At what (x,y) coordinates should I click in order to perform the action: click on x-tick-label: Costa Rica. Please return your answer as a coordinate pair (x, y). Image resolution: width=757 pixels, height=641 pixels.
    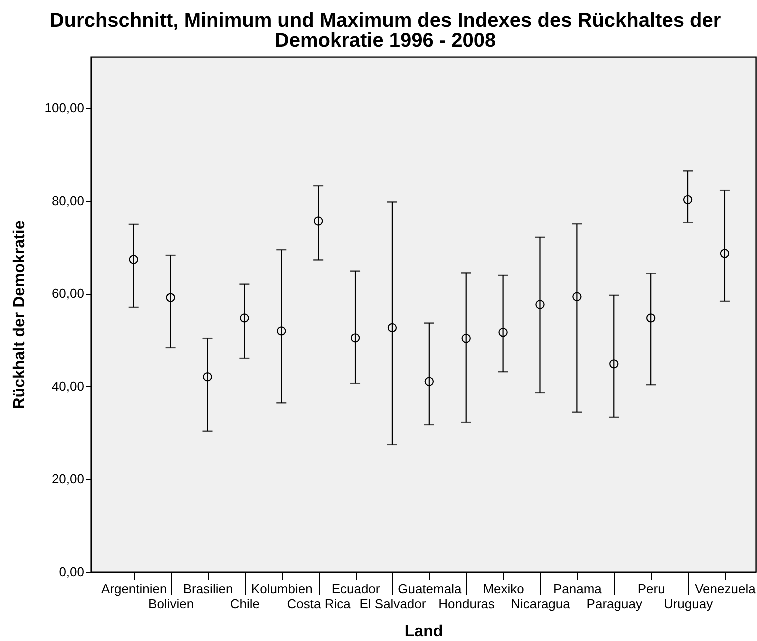
    Looking at the image, I should click on (319, 604).